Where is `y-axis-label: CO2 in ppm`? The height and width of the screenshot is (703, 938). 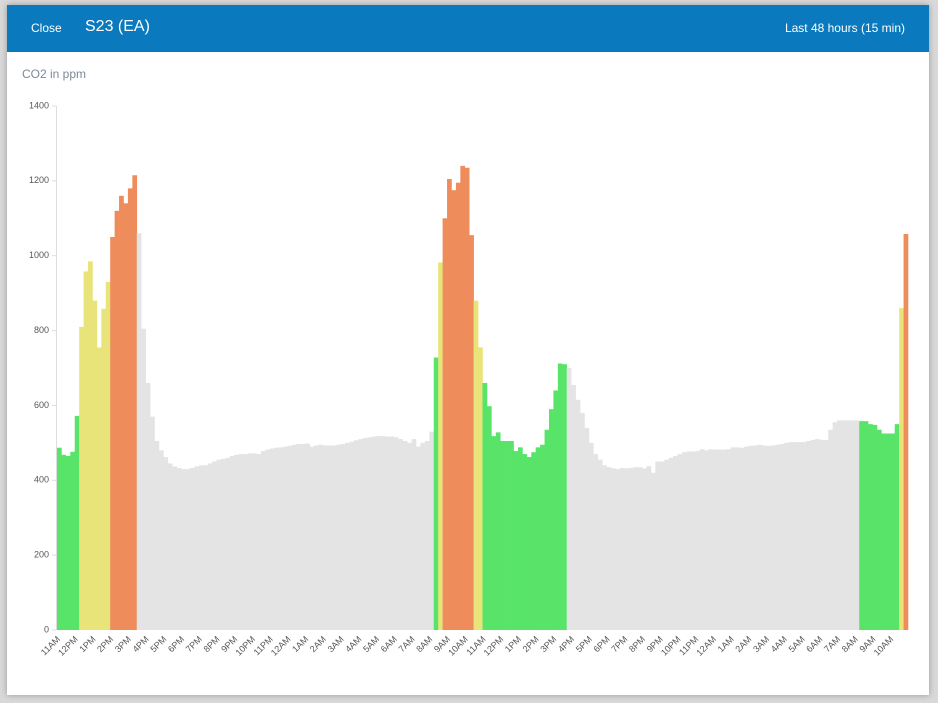 y-axis-label: CO2 in ppm is located at coordinates (54, 74).